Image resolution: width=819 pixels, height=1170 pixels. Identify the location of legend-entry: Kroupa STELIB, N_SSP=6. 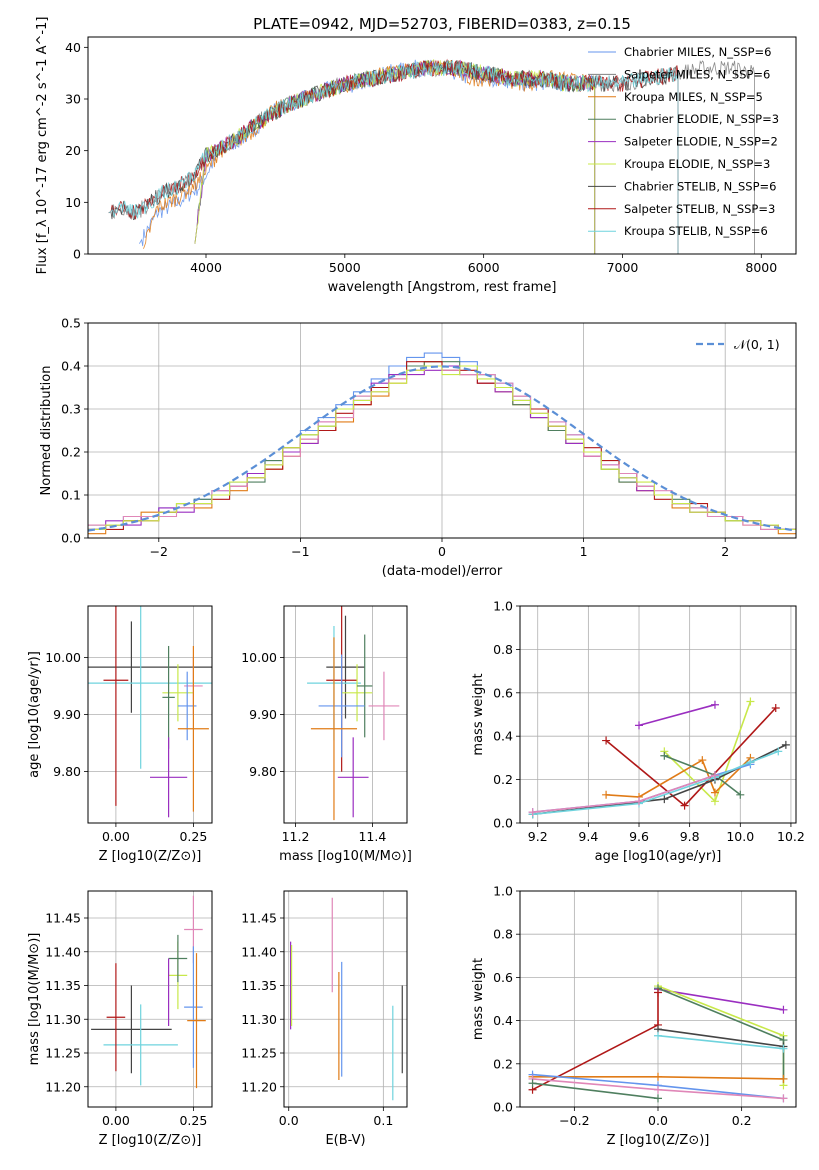
(696, 231).